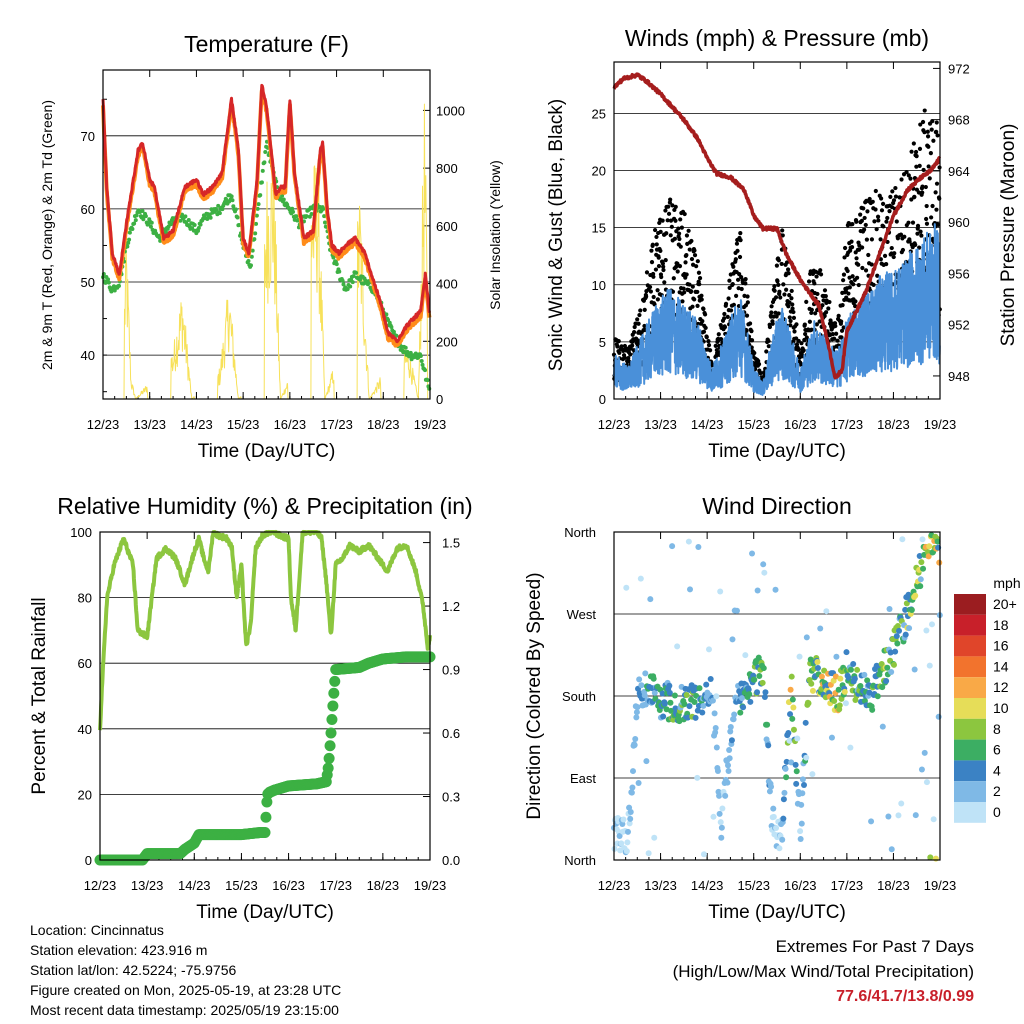  What do you see at coordinates (660, 424) in the screenshot?
I see `x-tick-label: 13/23` at bounding box center [660, 424].